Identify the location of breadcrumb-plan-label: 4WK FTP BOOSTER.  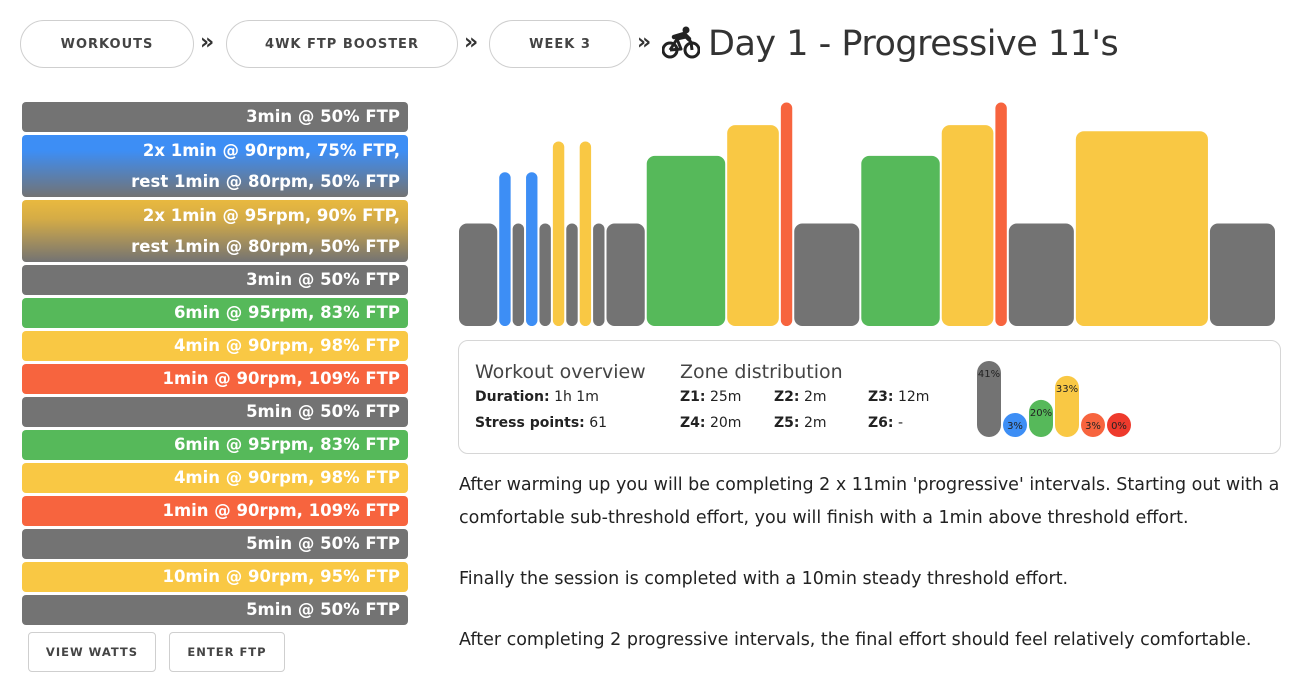
(342, 44).